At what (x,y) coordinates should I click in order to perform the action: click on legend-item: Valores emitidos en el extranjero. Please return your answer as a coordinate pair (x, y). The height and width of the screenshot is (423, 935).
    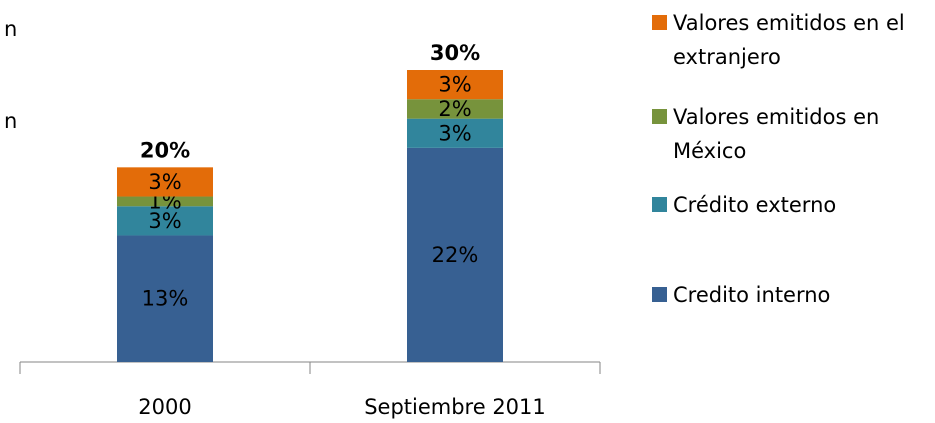
    Looking at the image, I should click on (787, 40).